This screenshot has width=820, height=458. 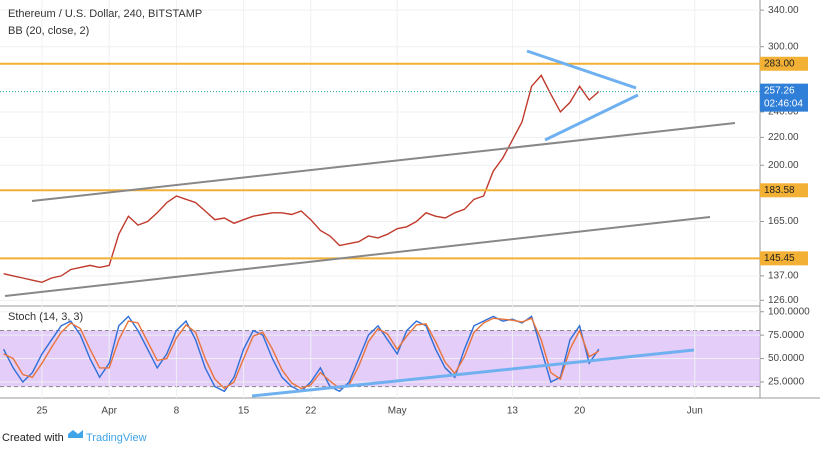 What do you see at coordinates (109, 411) in the screenshot?
I see `x-tick-label: Apr` at bounding box center [109, 411].